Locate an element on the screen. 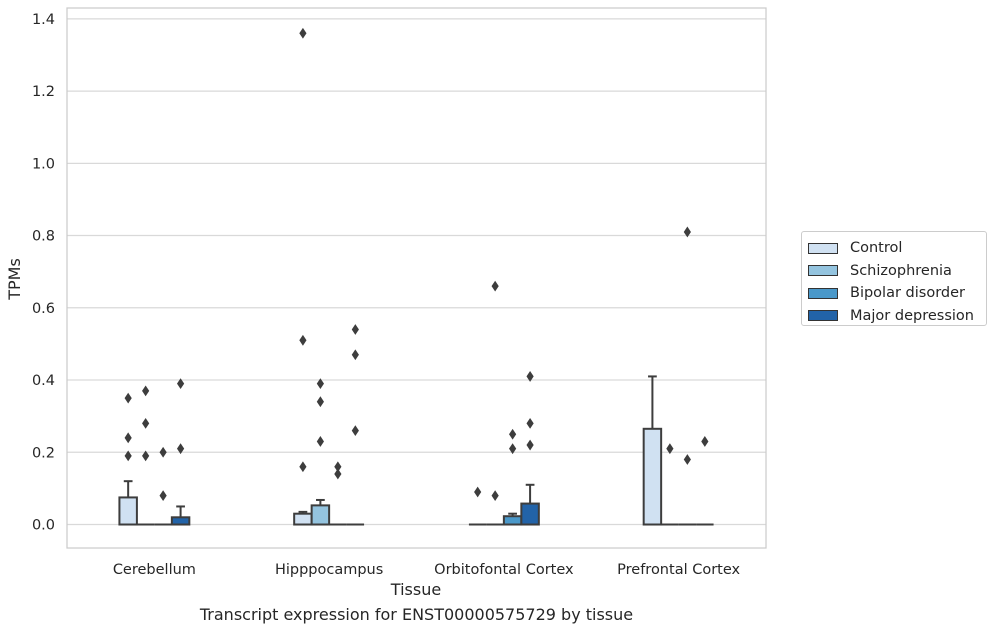 Image resolution: width=997 pixels, height=634 pixels. x-tick-label: Orbitofontal Cortex is located at coordinates (504, 570).